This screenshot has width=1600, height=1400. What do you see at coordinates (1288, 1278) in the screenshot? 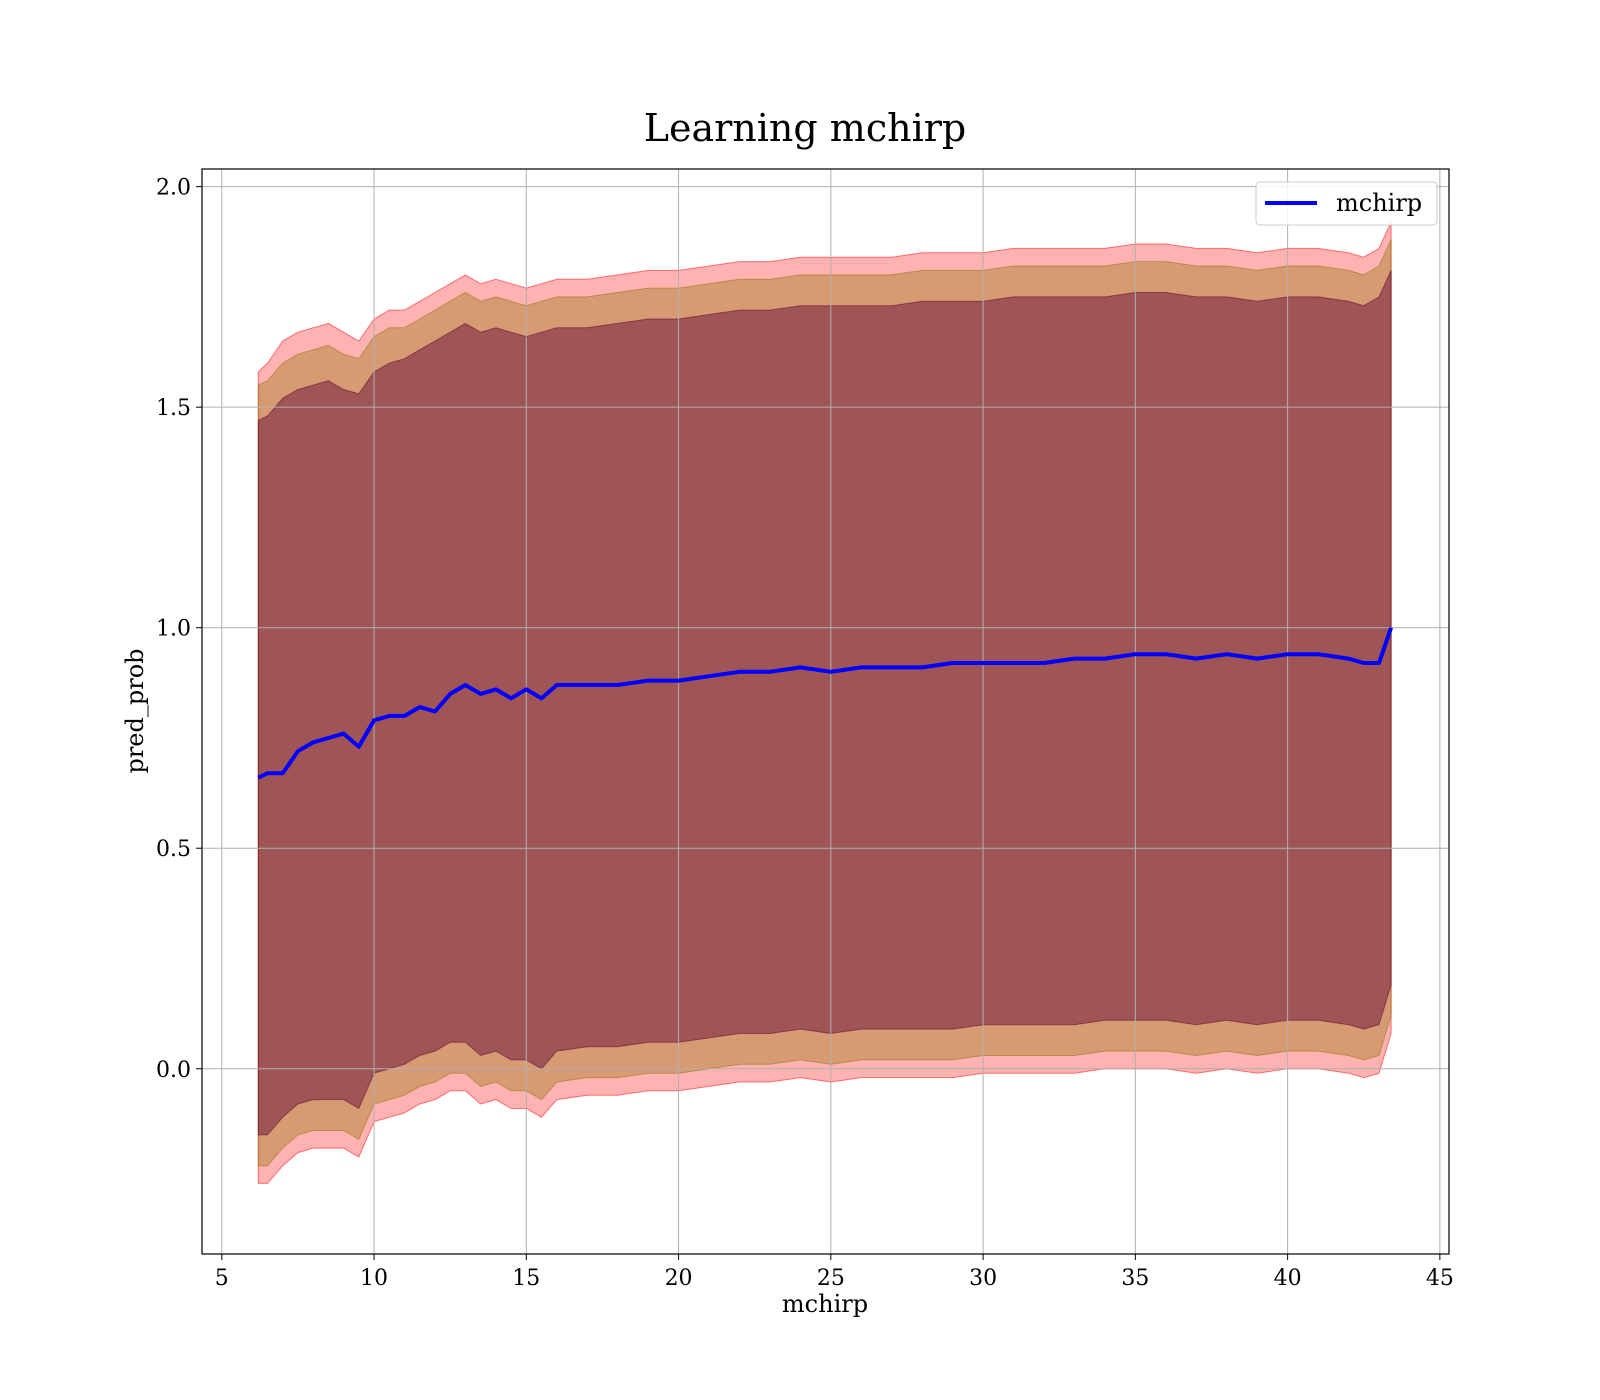
I see `x-tick-label: 40` at bounding box center [1288, 1278].